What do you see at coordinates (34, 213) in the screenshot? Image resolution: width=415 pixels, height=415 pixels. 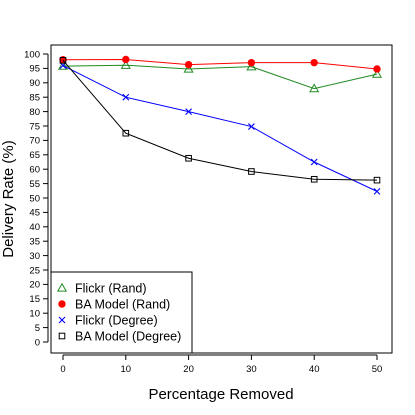 I see `y-tick-label: 45` at bounding box center [34, 213].